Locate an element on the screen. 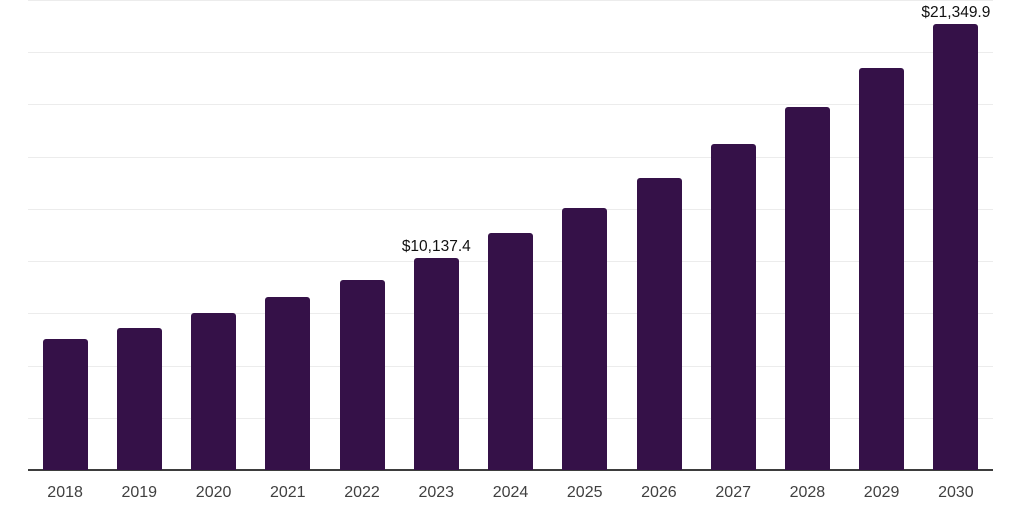  x-tick-label-2024: 2024 is located at coordinates (510, 492).